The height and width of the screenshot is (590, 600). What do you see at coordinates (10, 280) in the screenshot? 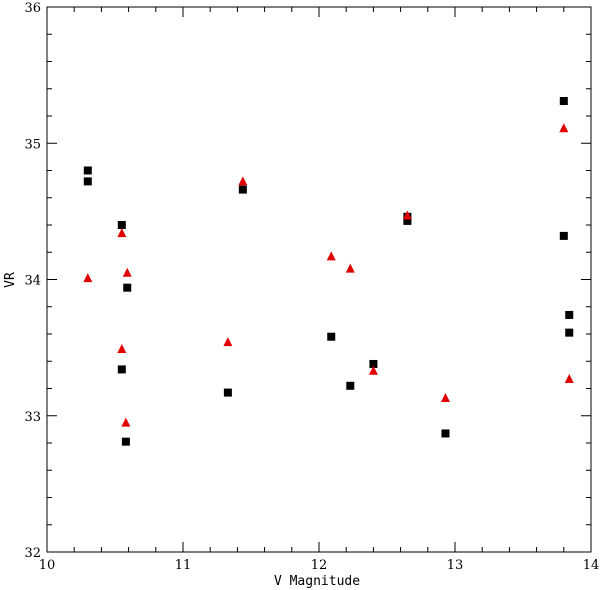
I see `y-axis-label: VR` at bounding box center [10, 280].